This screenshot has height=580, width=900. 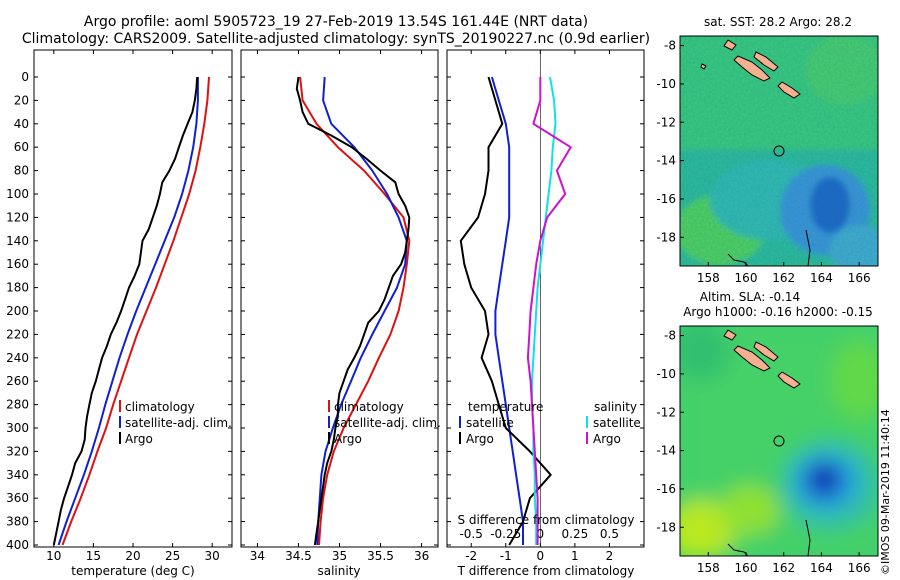 What do you see at coordinates (17, 405) in the screenshot?
I see `depth-tick-label: 280` at bounding box center [17, 405].